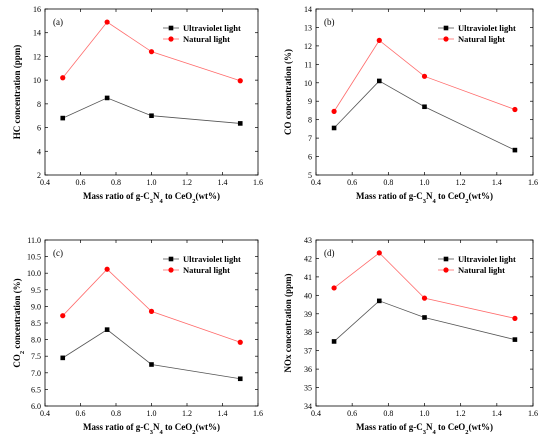 The image size is (550, 436). What do you see at coordinates (58, 253) in the screenshot?
I see `panel-label: (c)` at bounding box center [58, 253].